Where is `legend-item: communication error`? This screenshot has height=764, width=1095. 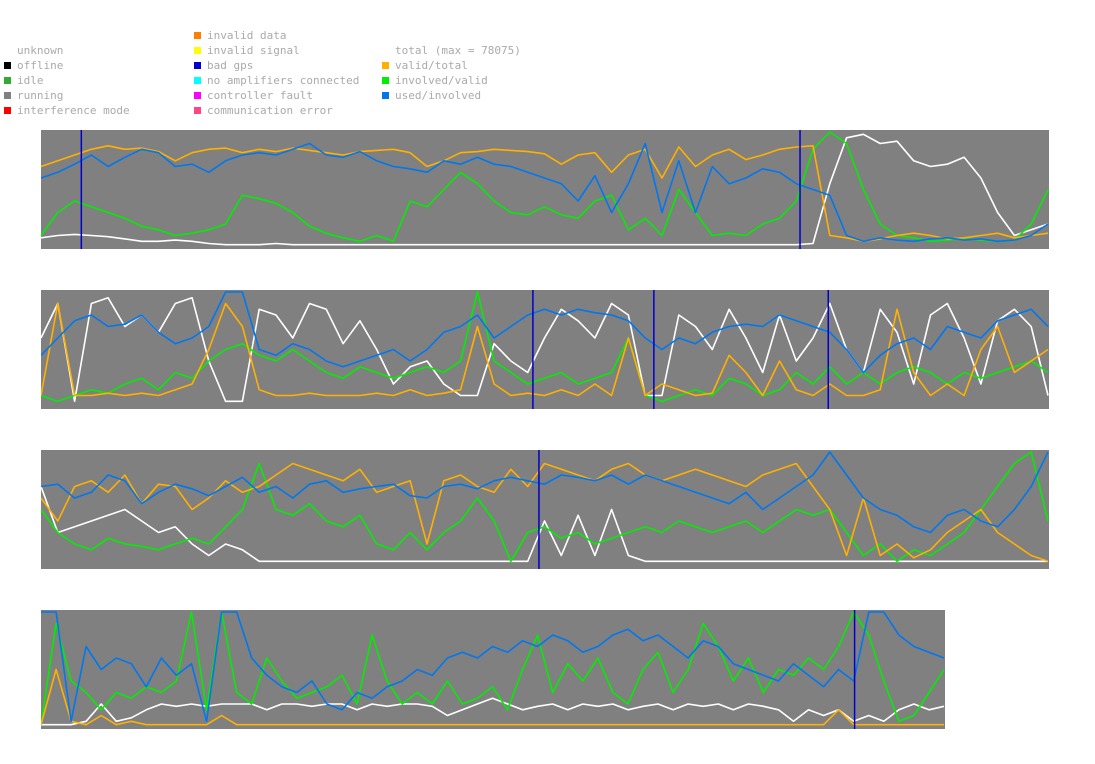 legend-item: communication error is located at coordinates (263, 111).